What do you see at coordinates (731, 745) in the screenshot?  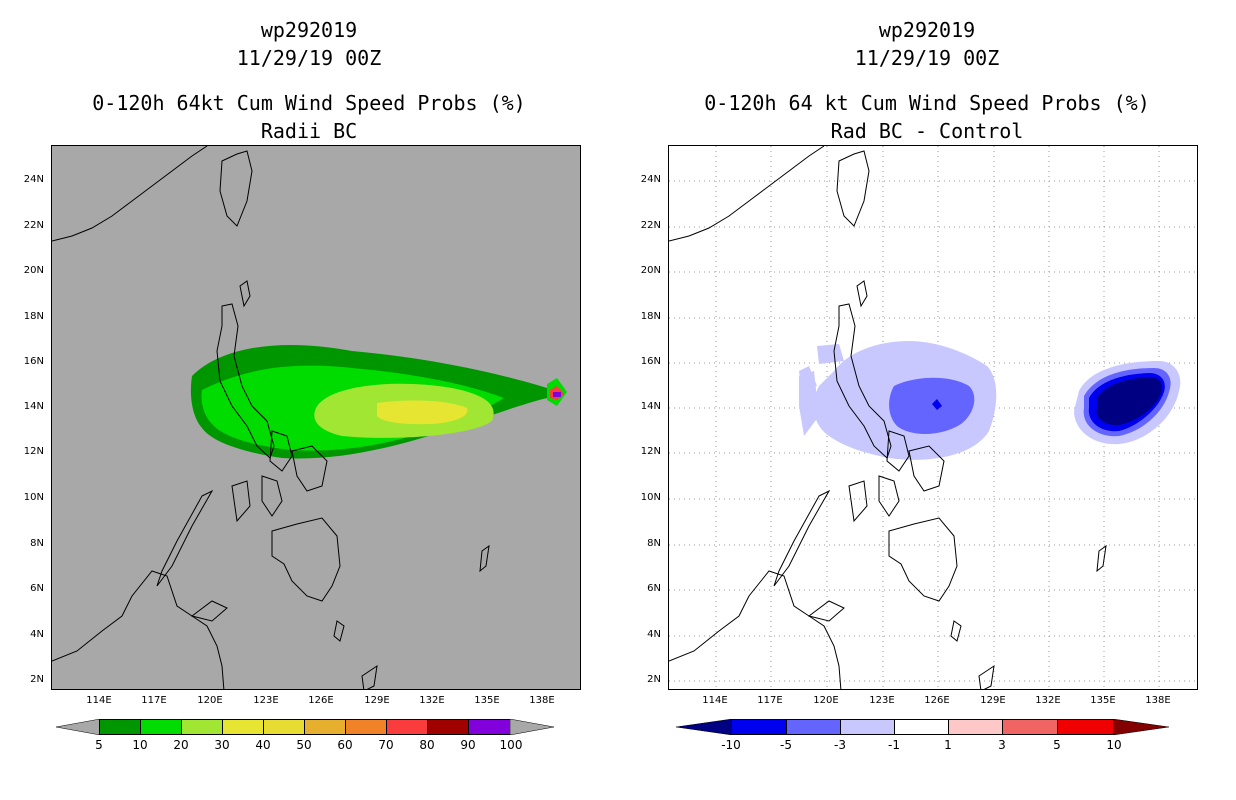 I see `colorbar-label-neg10: -10` at bounding box center [731, 745].